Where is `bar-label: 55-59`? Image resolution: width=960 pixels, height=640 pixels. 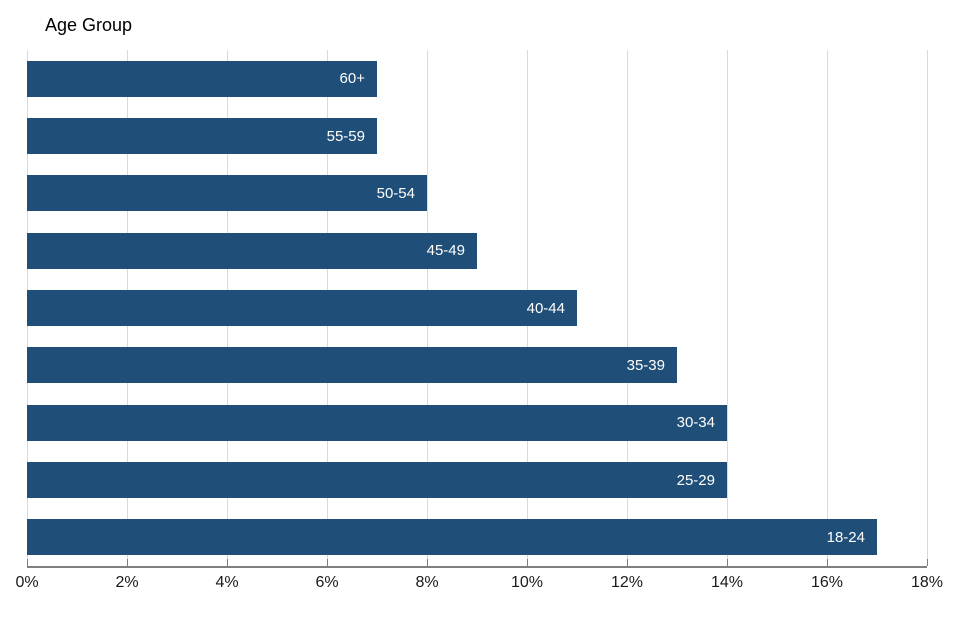
bar-label: 55-59 is located at coordinates (345, 136).